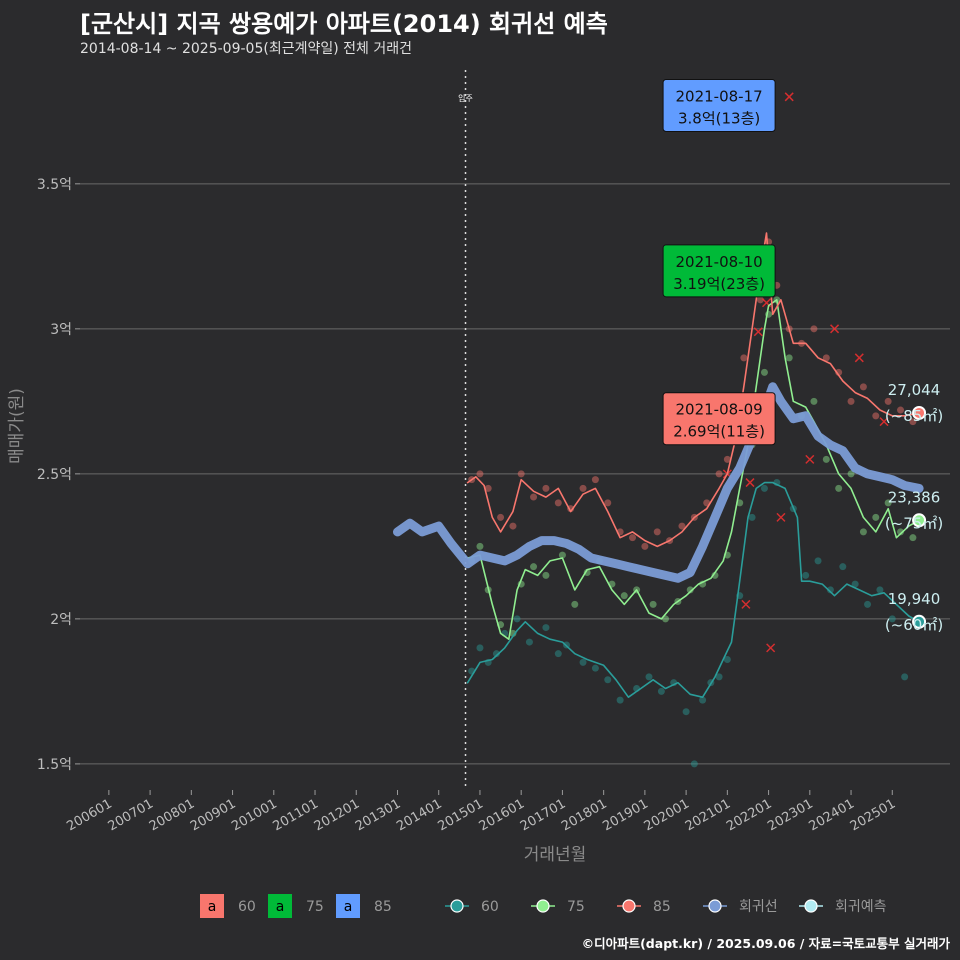 Image resolution: width=960 pixels, height=960 pixels. What do you see at coordinates (758, 907) in the screenshot?
I see `legend-line-label: 회귀선` at bounding box center [758, 907].